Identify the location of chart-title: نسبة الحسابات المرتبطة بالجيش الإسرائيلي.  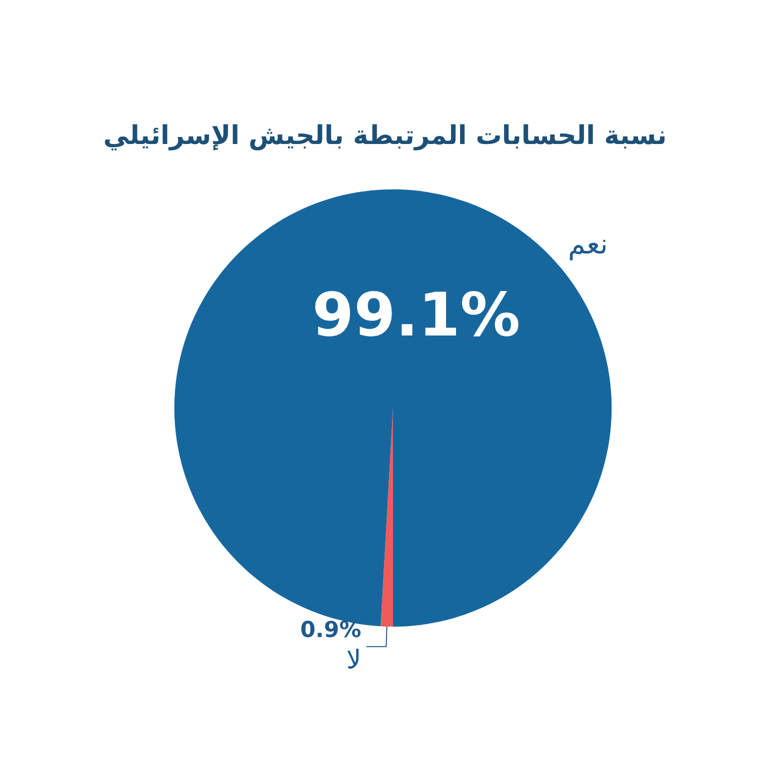
(385, 136).